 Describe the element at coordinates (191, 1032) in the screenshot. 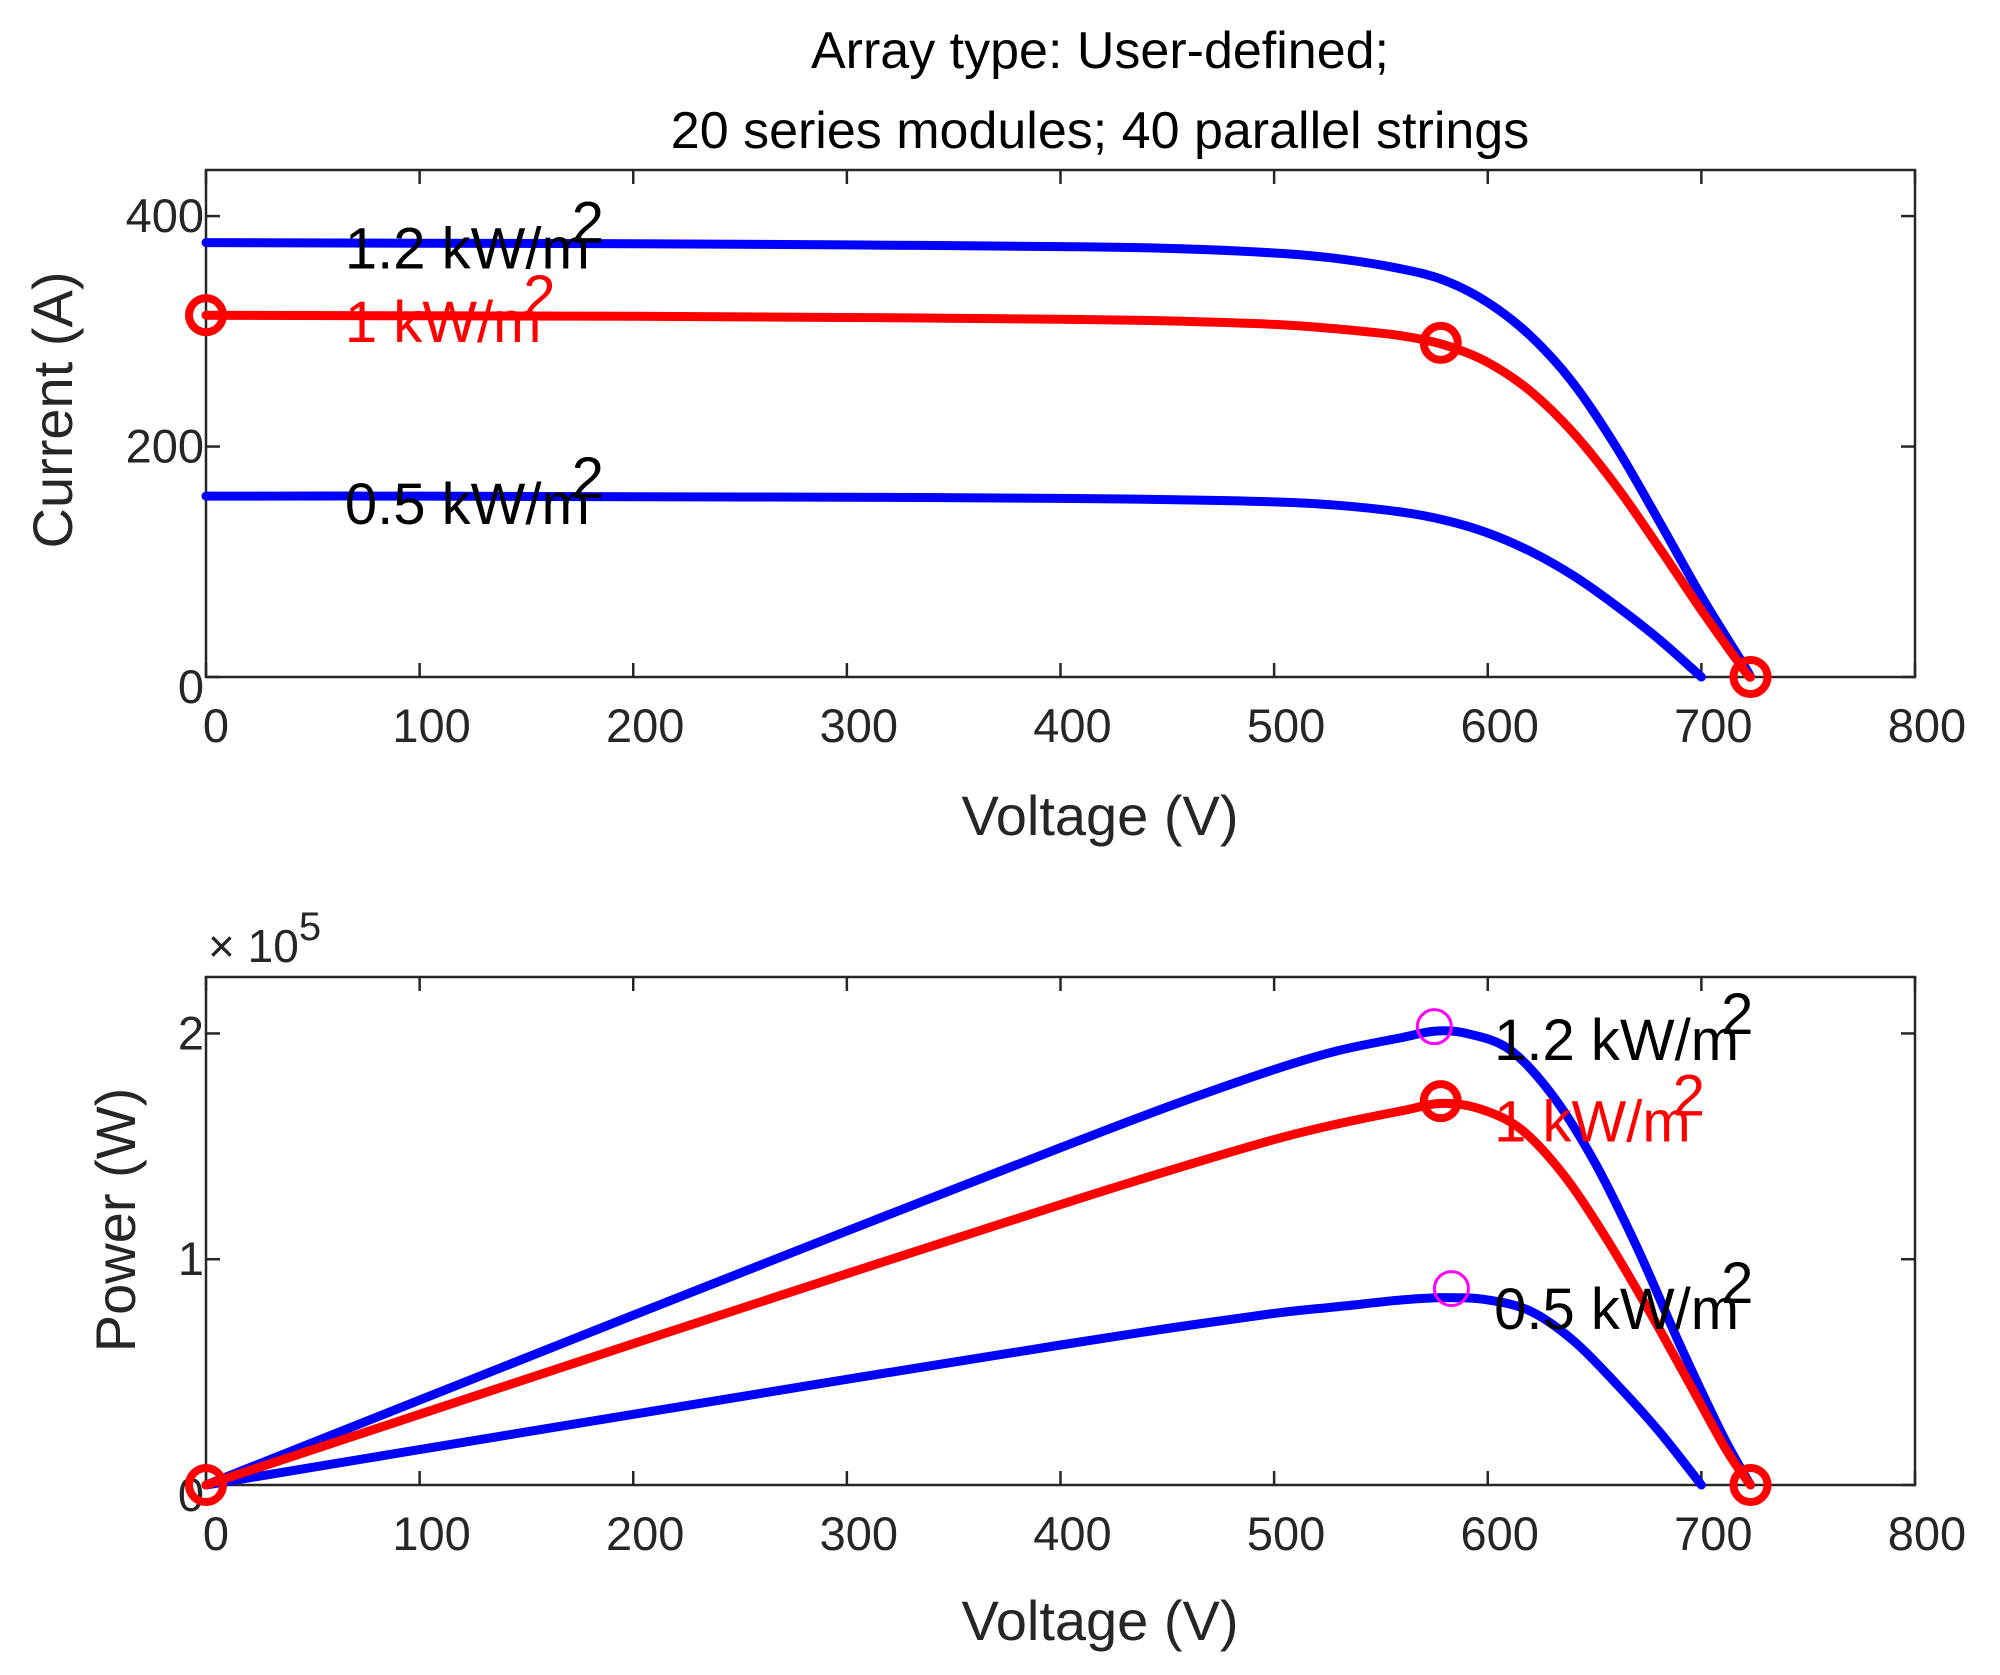

I see `bottom-y-tick-label: 2` at that location.